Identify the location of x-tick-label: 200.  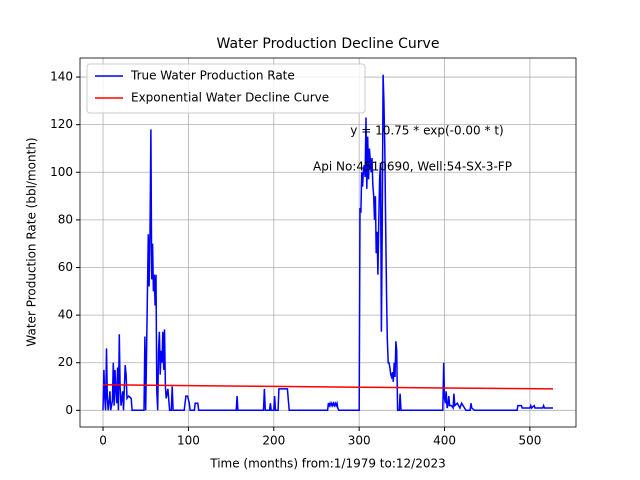
(273, 441).